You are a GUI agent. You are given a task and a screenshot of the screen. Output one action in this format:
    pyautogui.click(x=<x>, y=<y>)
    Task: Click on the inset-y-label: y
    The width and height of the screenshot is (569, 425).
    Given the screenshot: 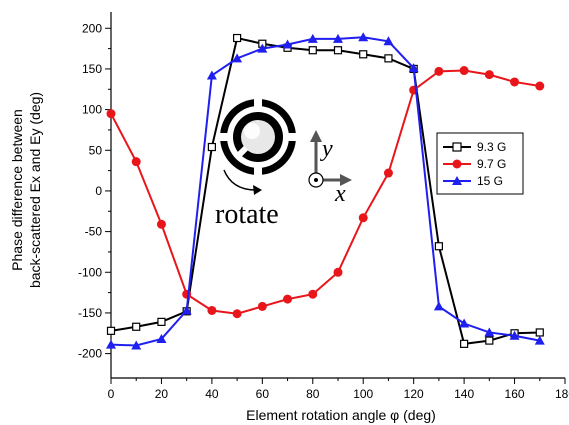 What is the action you would take?
    pyautogui.click(x=326, y=149)
    